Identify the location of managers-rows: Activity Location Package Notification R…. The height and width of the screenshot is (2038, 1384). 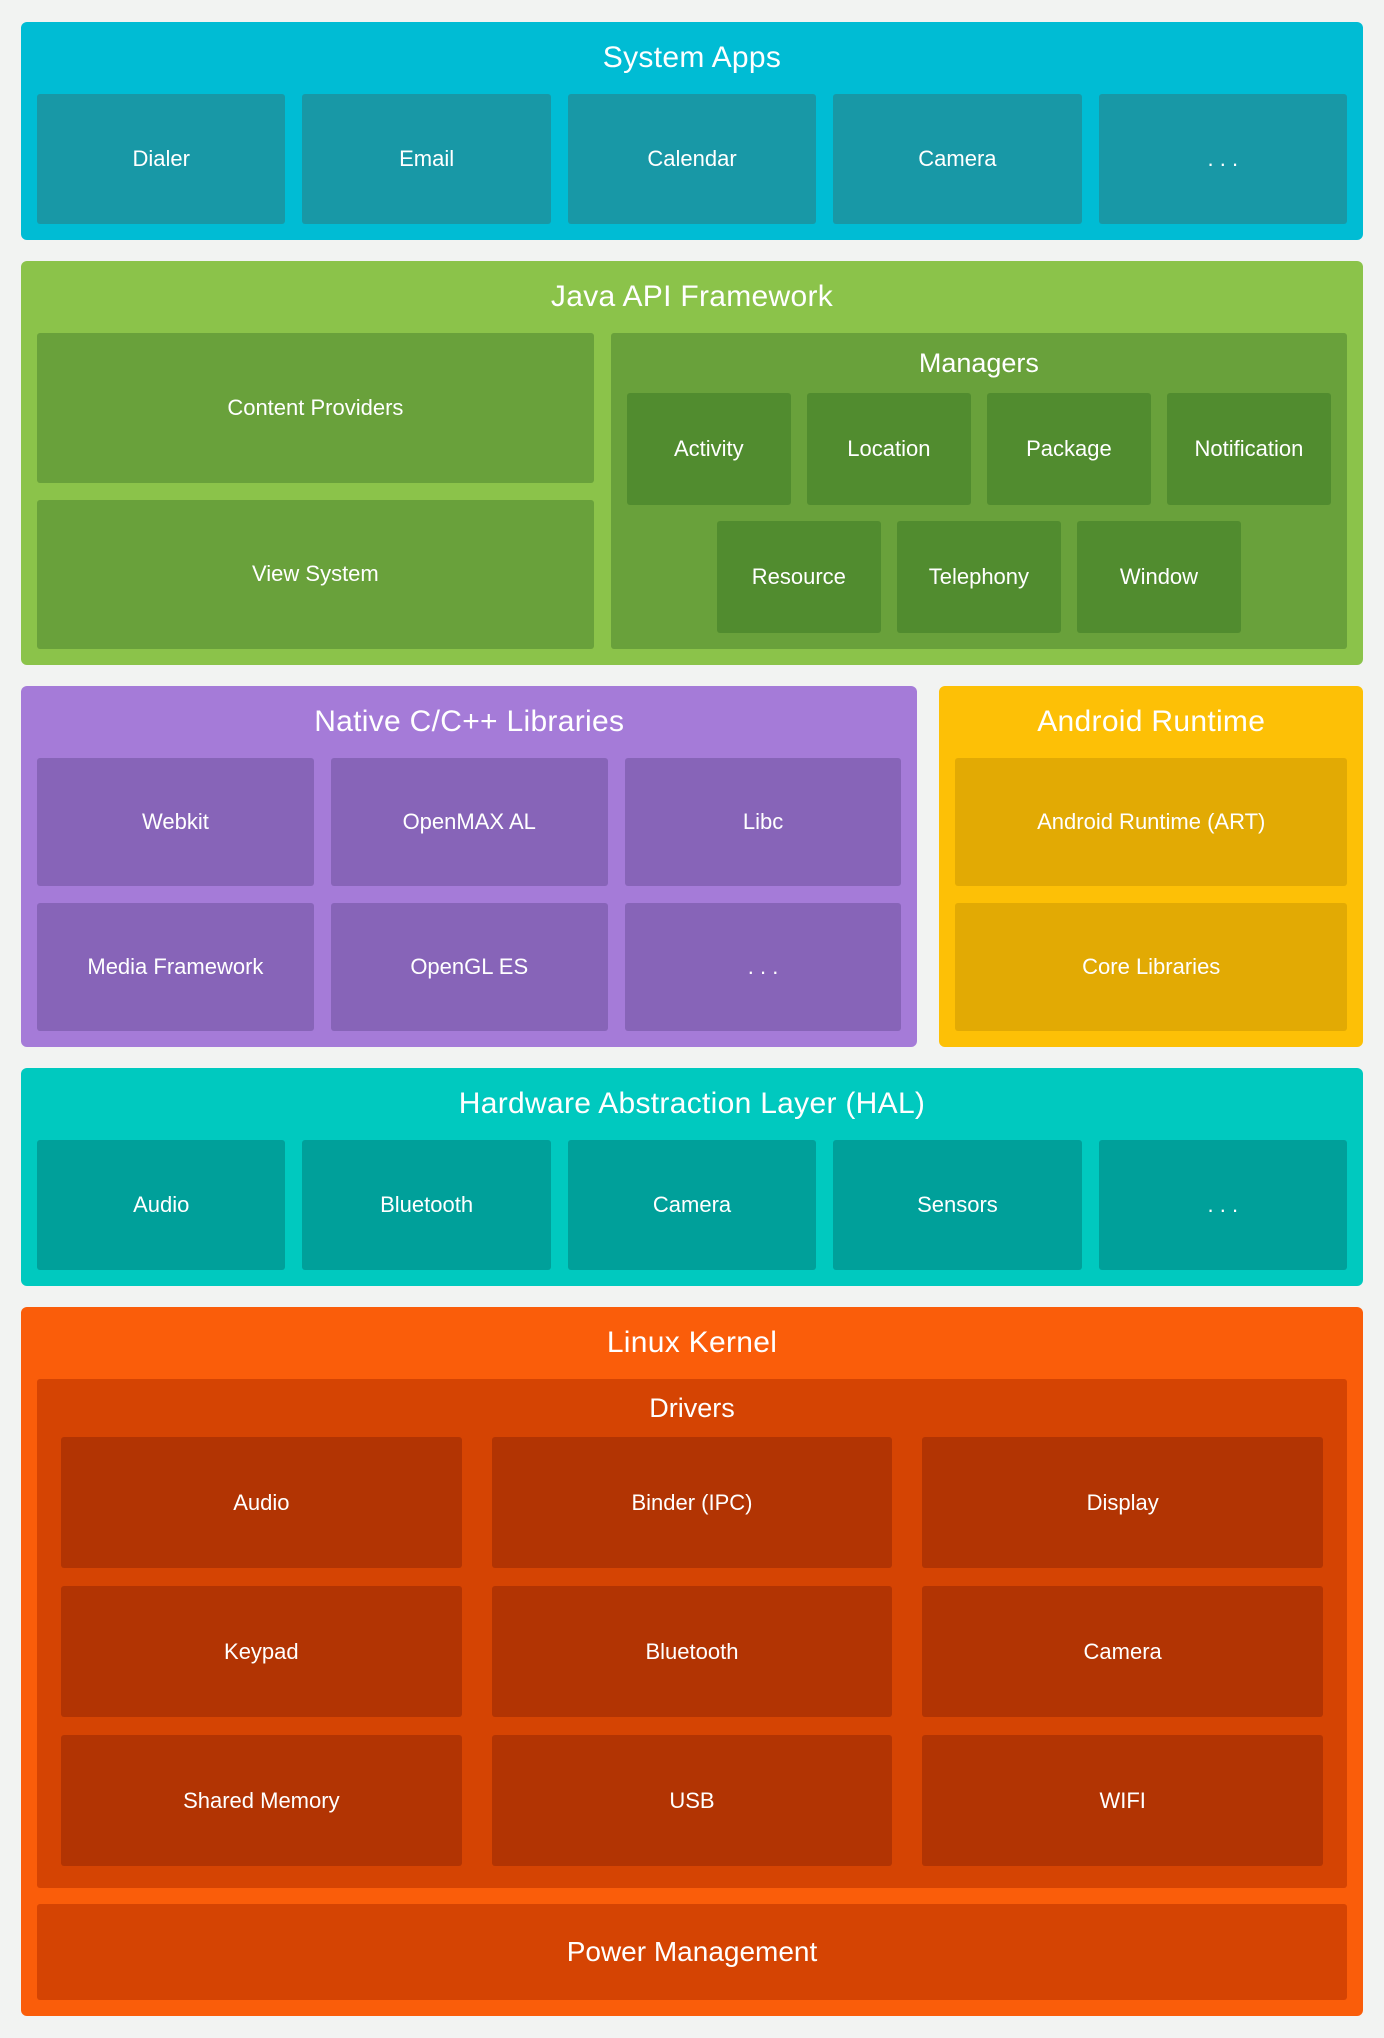
(978, 513).